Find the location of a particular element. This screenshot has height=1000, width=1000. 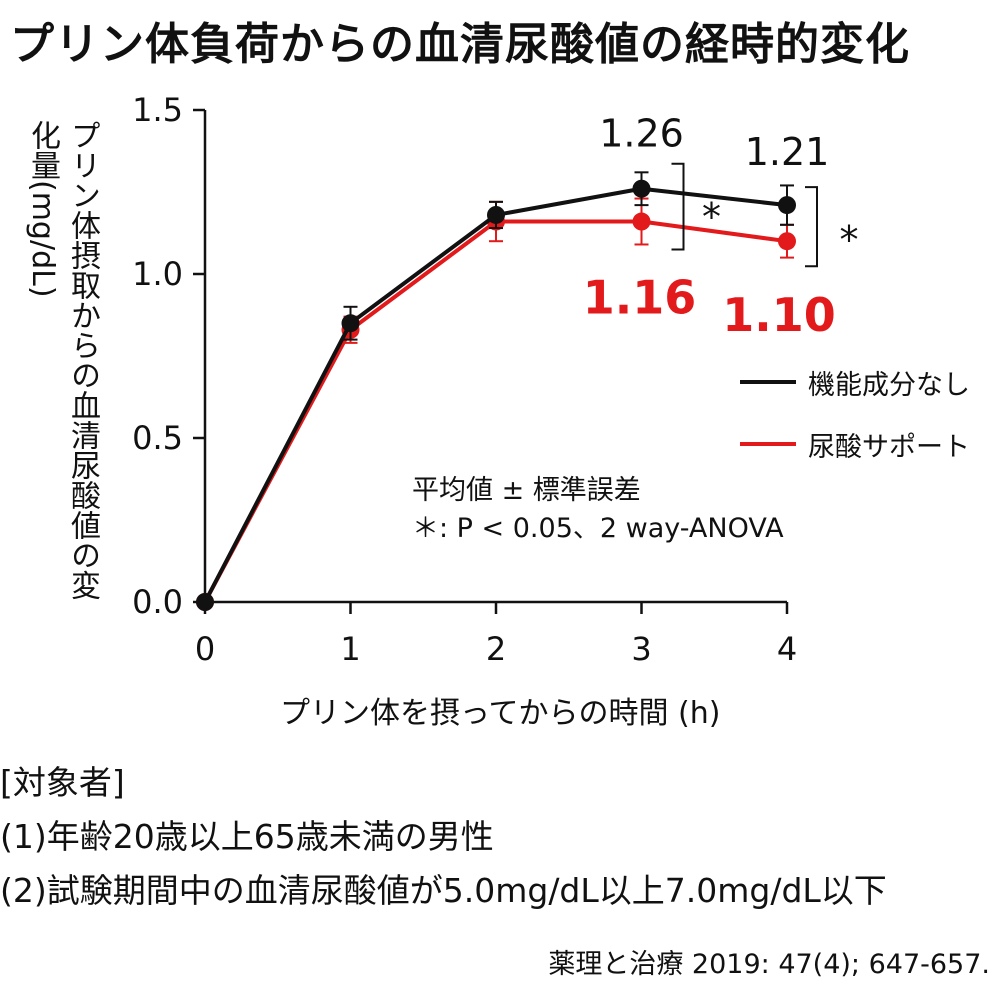

legend-item-support: 尿酸サポート is located at coordinates (855, 444).